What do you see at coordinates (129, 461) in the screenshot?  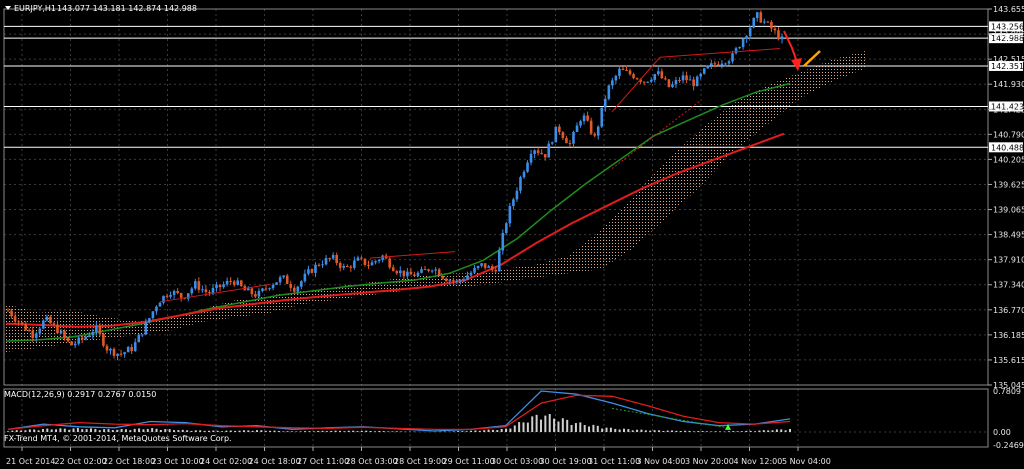 I see `x-tick-label: 22 Oct 18:00` at bounding box center [129, 461].